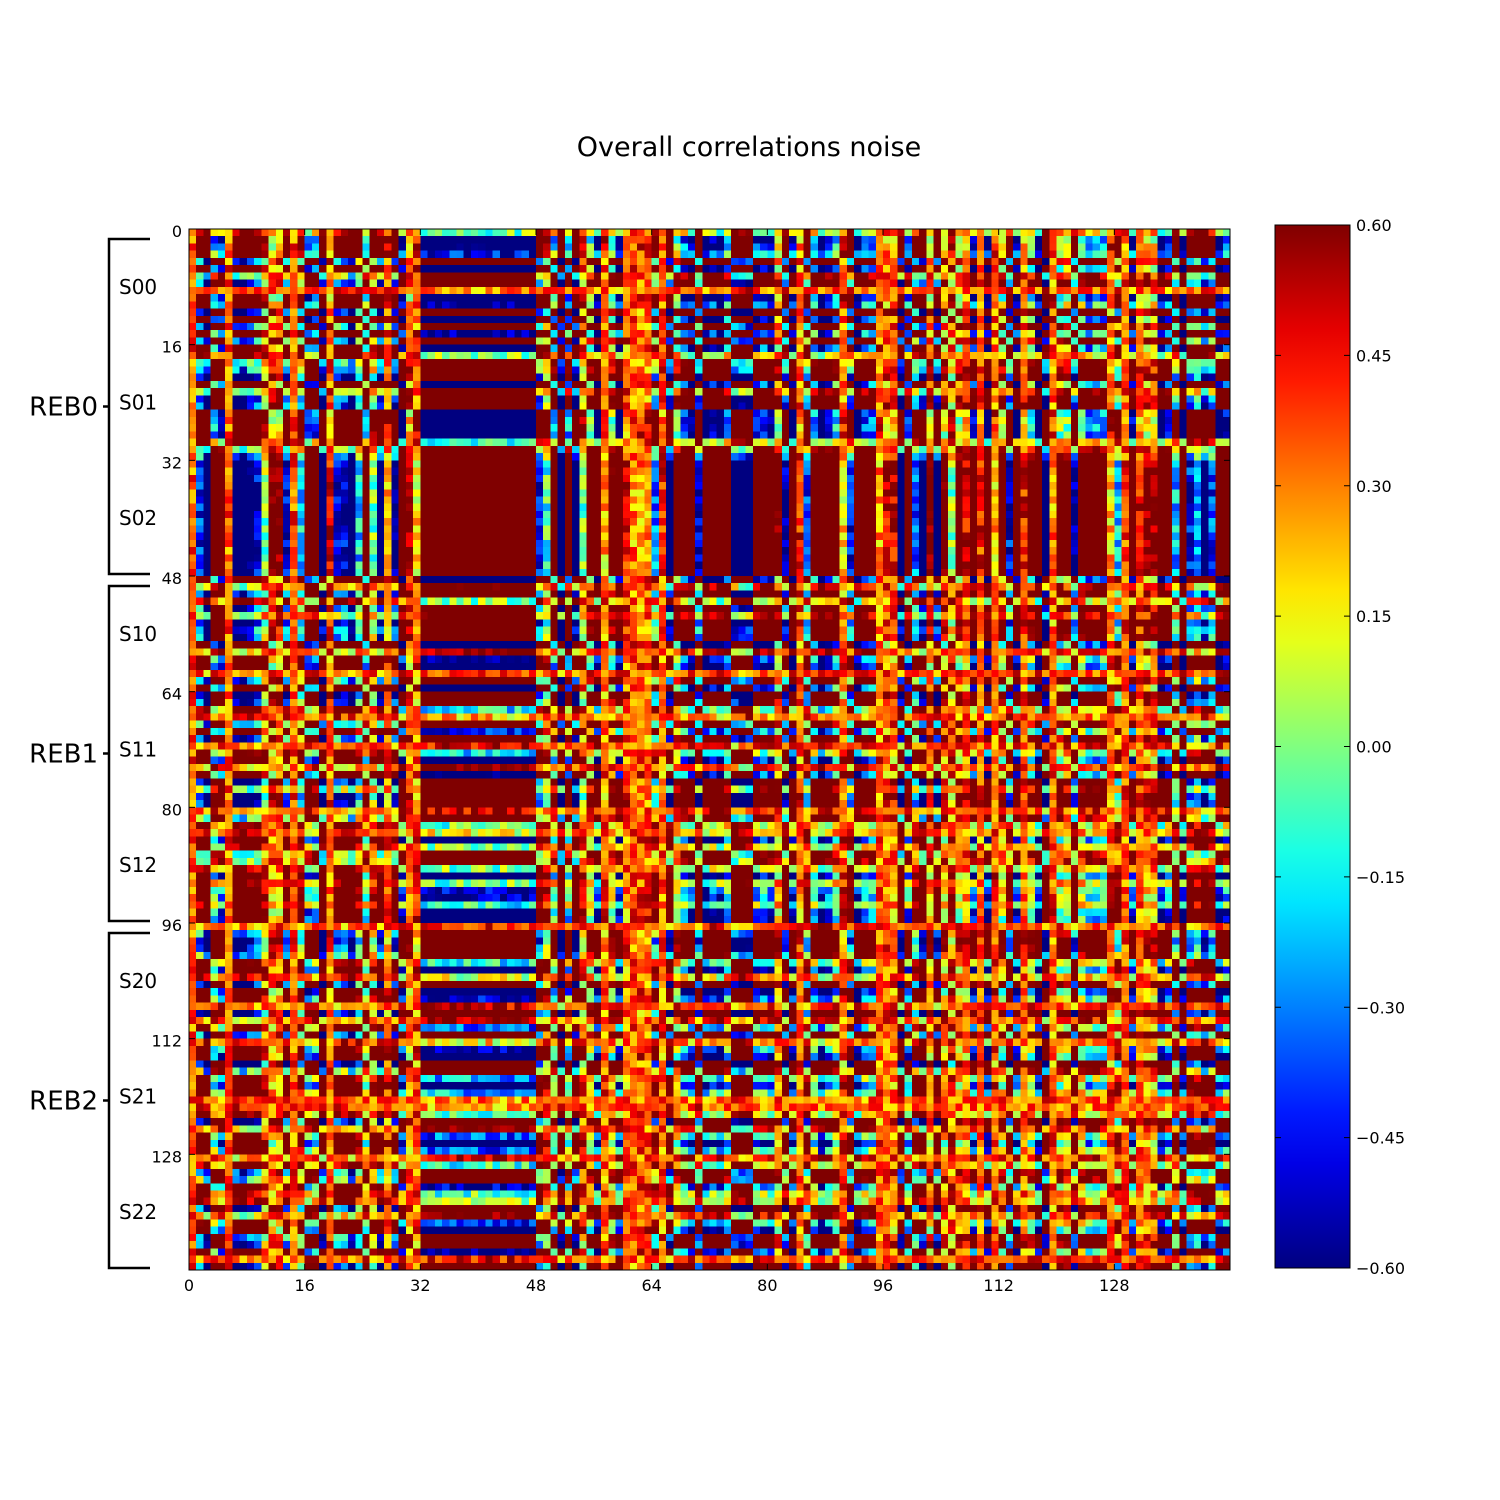 The image size is (1500, 1500). Describe the element at coordinates (138, 981) in the screenshot. I see `segment-label: S20` at that location.